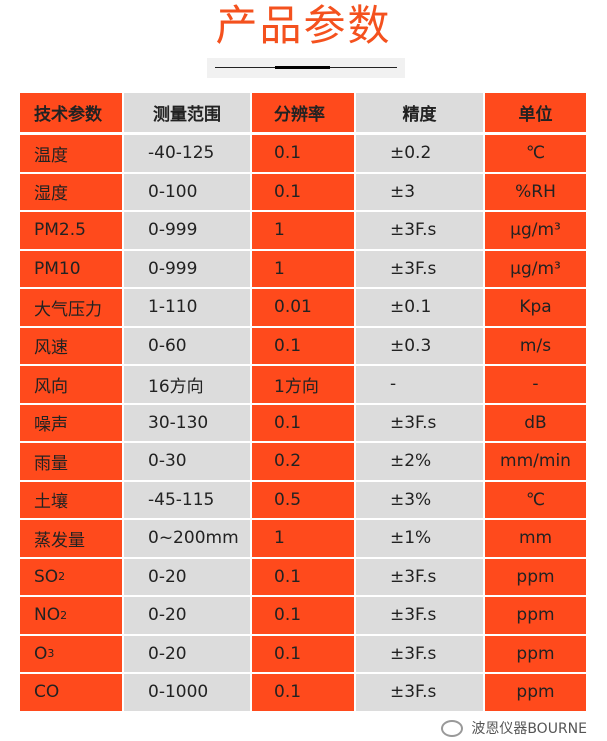 This screenshot has height=741, width=607. Describe the element at coordinates (51, 463) in the screenshot. I see `param-name: 雨量` at that location.